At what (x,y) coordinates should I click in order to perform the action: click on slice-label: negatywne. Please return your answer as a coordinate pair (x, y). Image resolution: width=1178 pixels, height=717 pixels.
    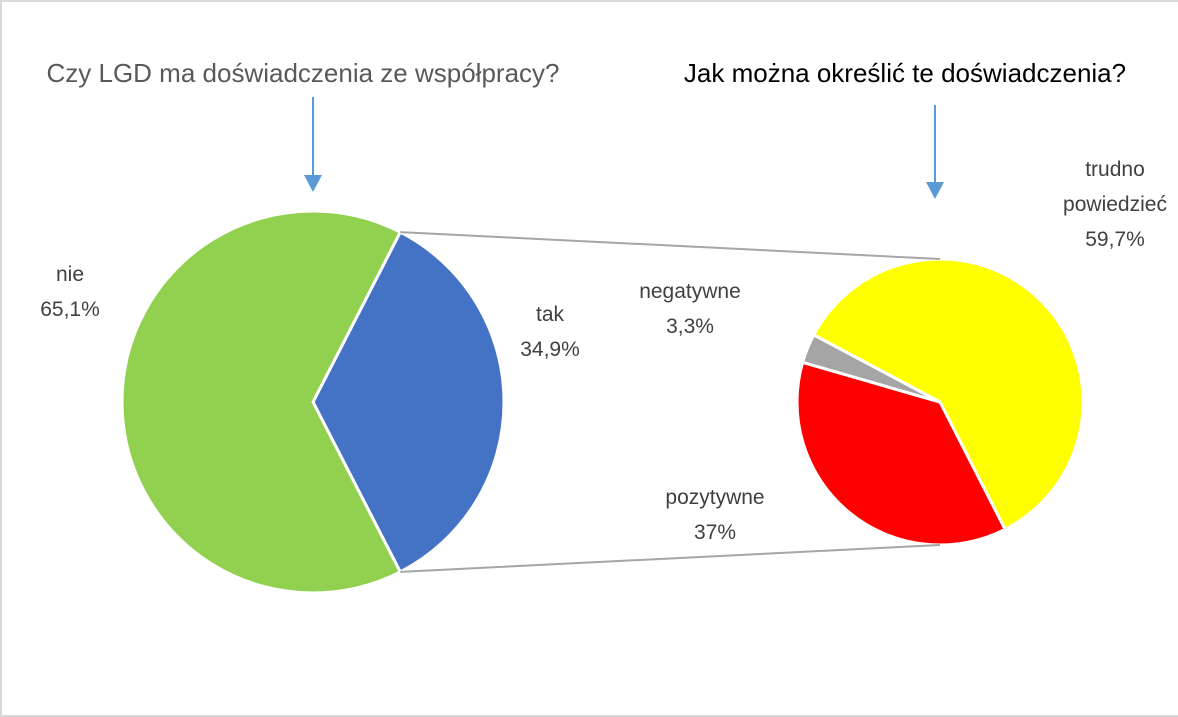
    Looking at the image, I should click on (690, 291).